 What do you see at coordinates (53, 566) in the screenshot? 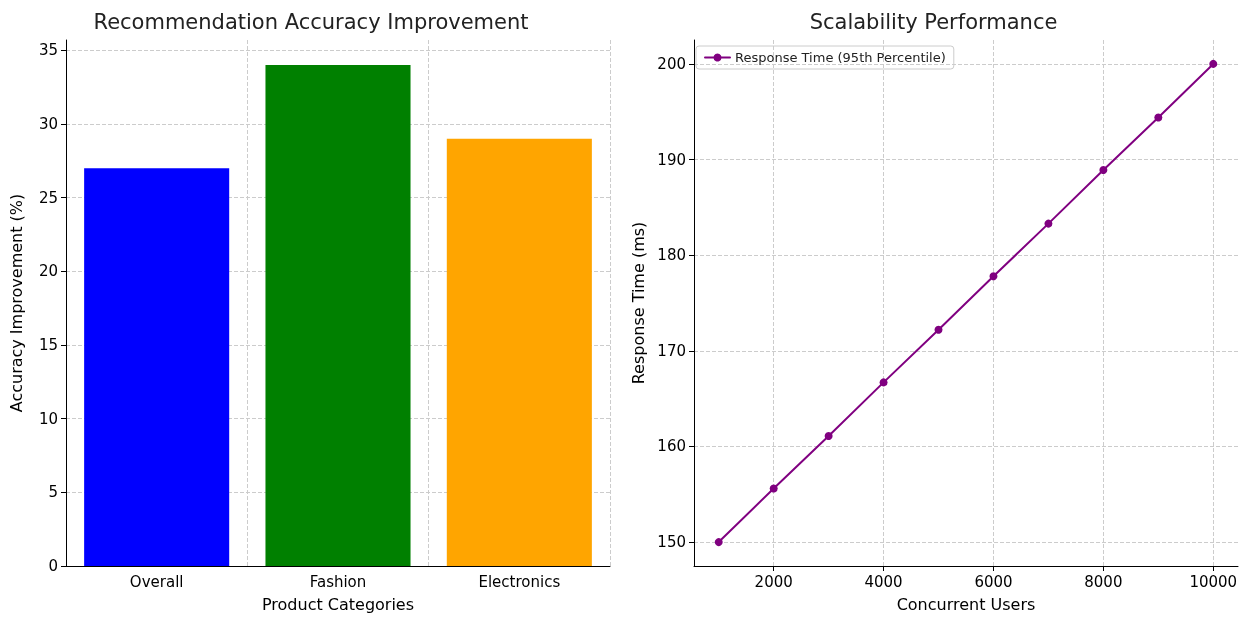
I see `y-tick-label: 0` at bounding box center [53, 566].